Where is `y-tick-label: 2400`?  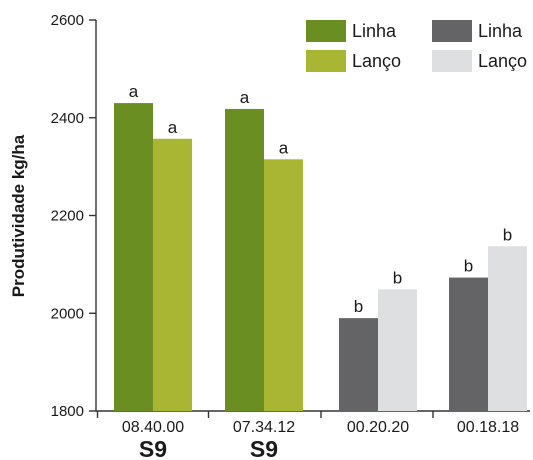 y-tick-label: 2400 is located at coordinates (67, 118).